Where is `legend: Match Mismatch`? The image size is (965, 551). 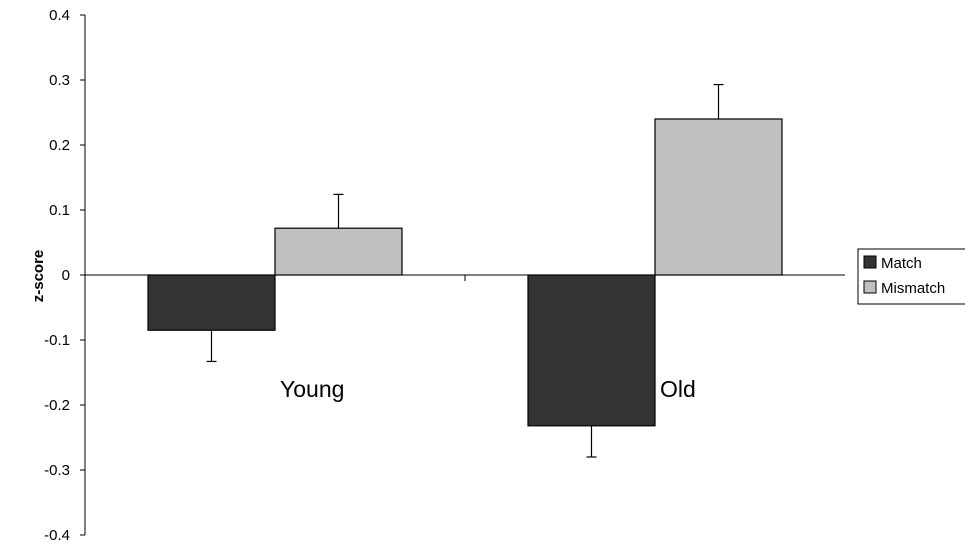
legend: Match Mismatch is located at coordinates (911, 276).